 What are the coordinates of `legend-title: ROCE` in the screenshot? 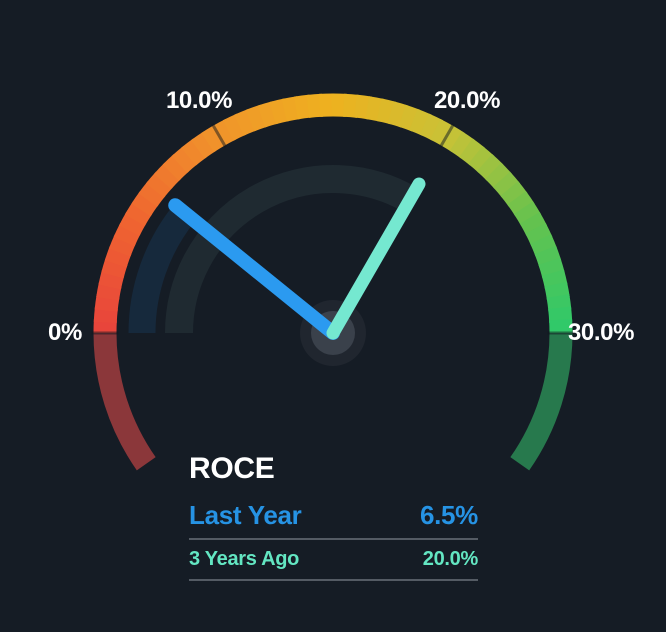 It's located at (232, 468).